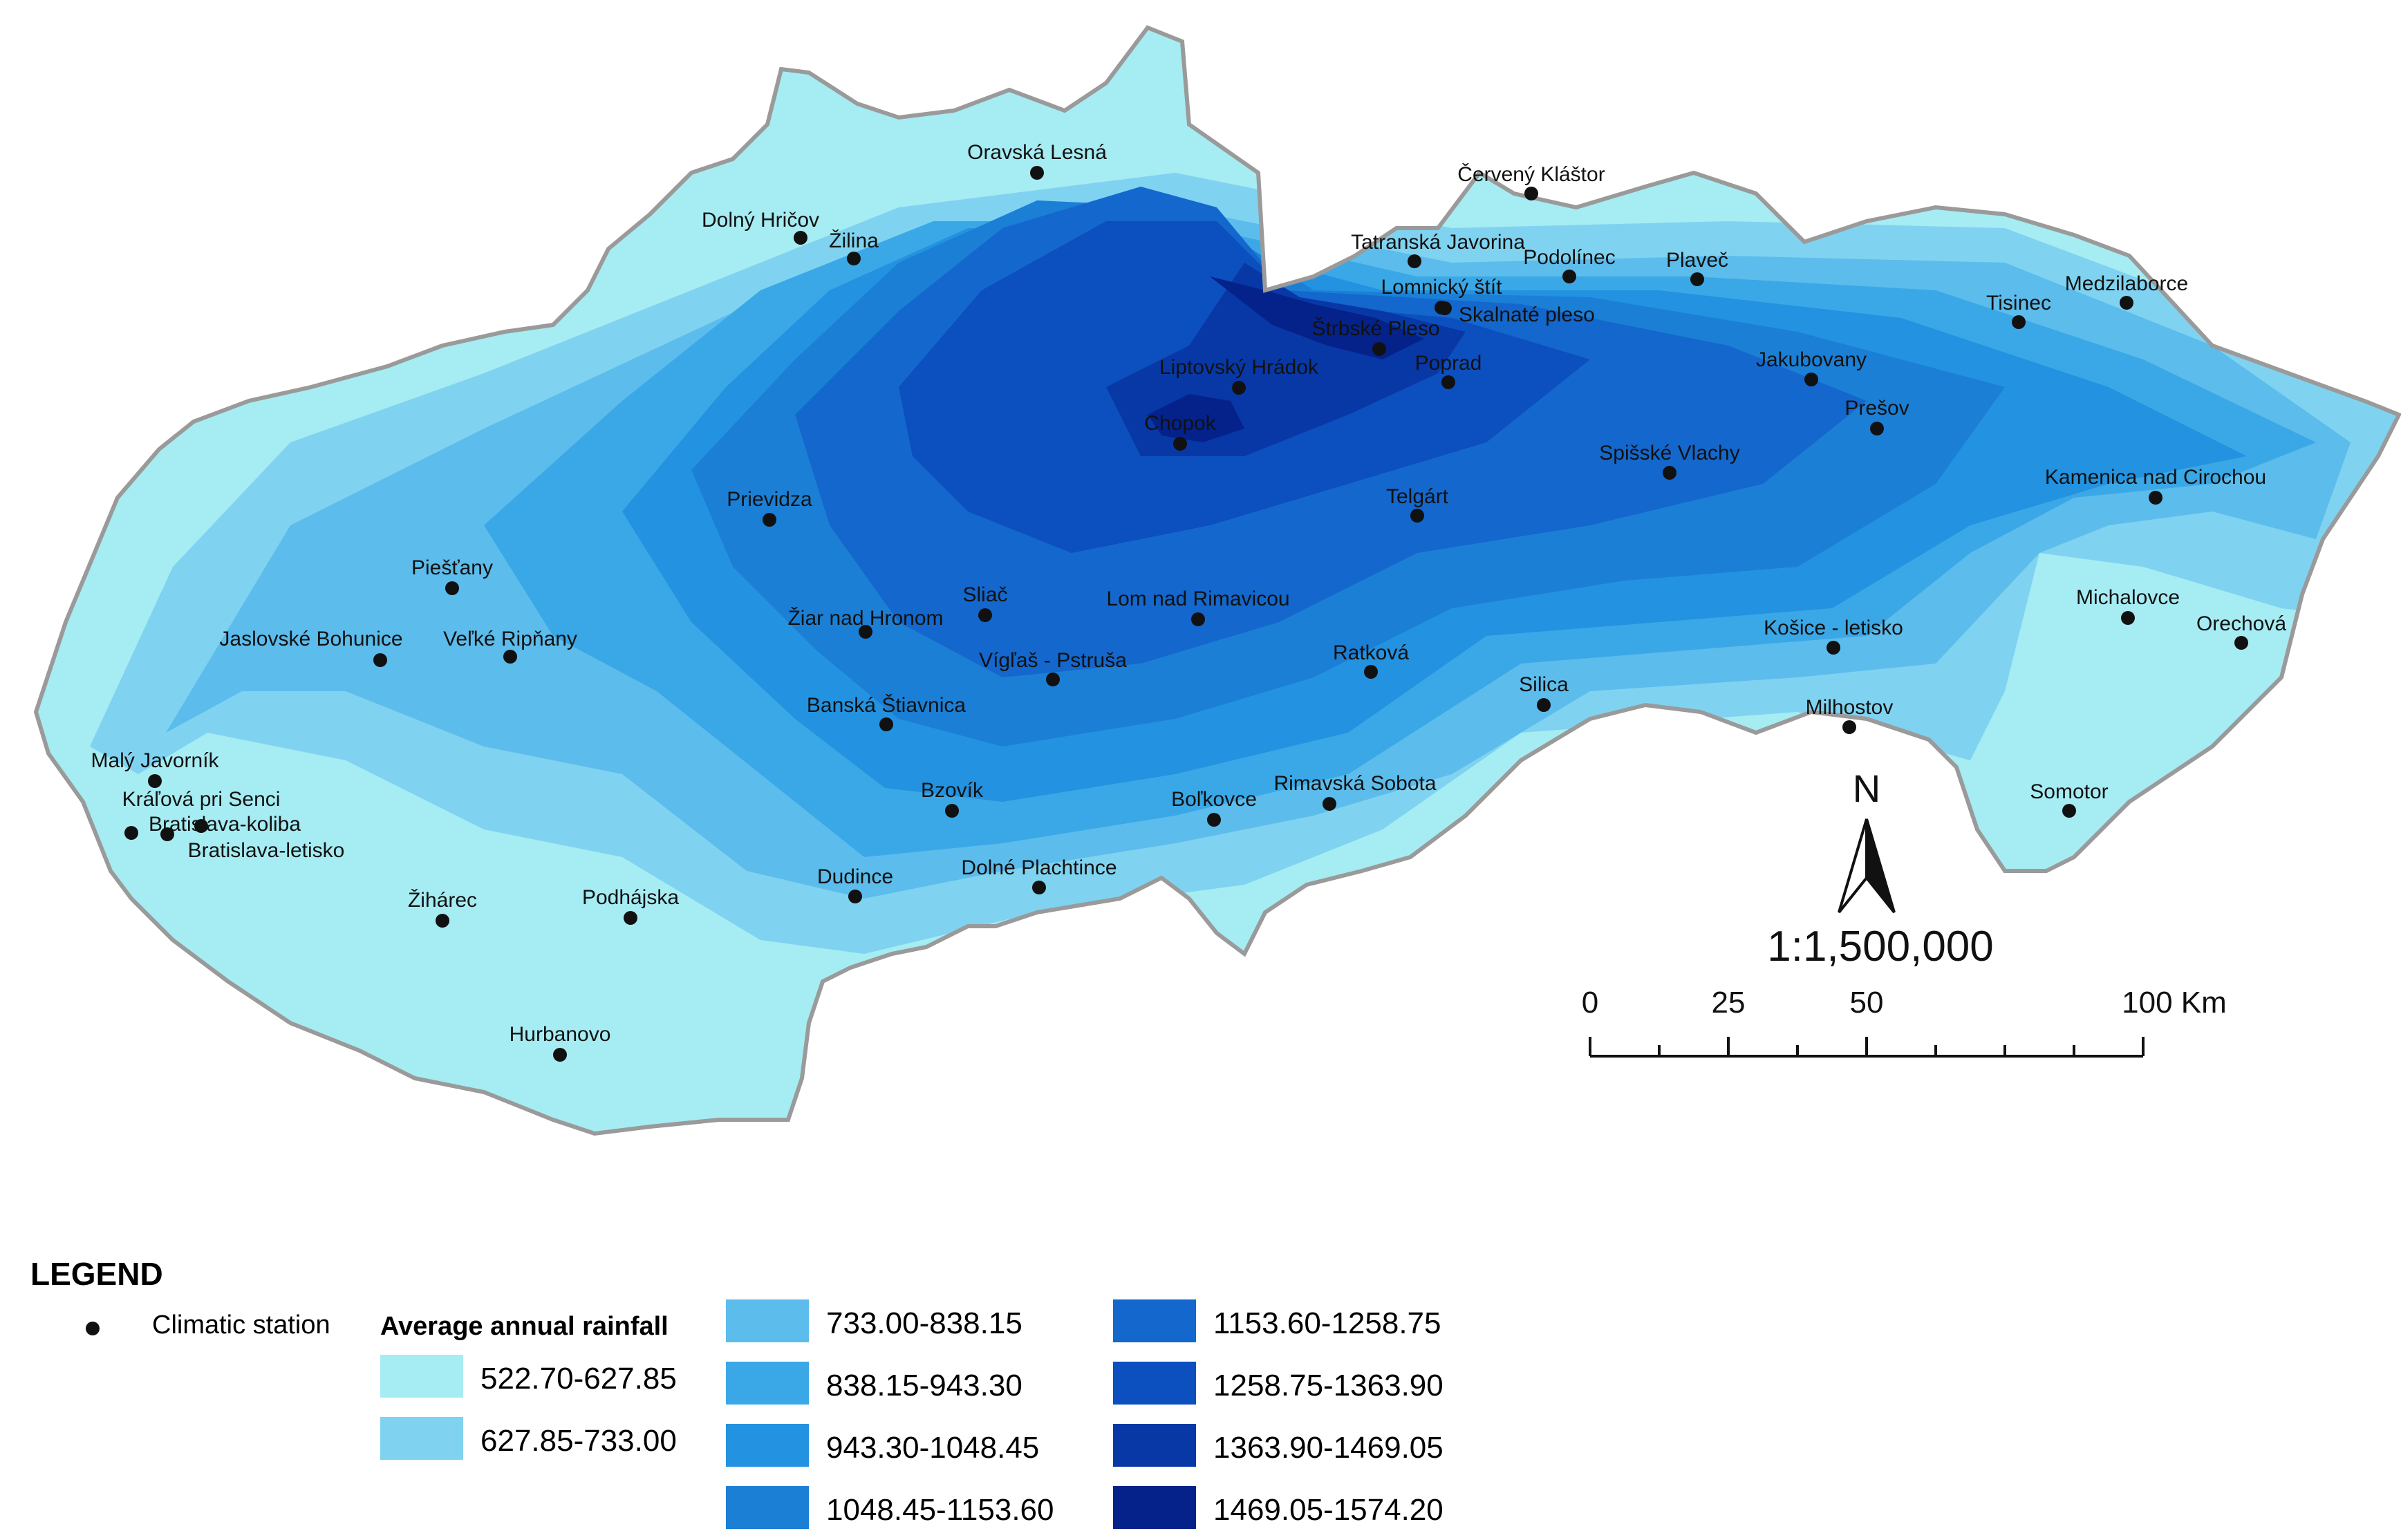 The image size is (2401, 1540). What do you see at coordinates (234, 844) in the screenshot?
I see `station-bratislava-letisko: Bratislava-letisko` at bounding box center [234, 844].